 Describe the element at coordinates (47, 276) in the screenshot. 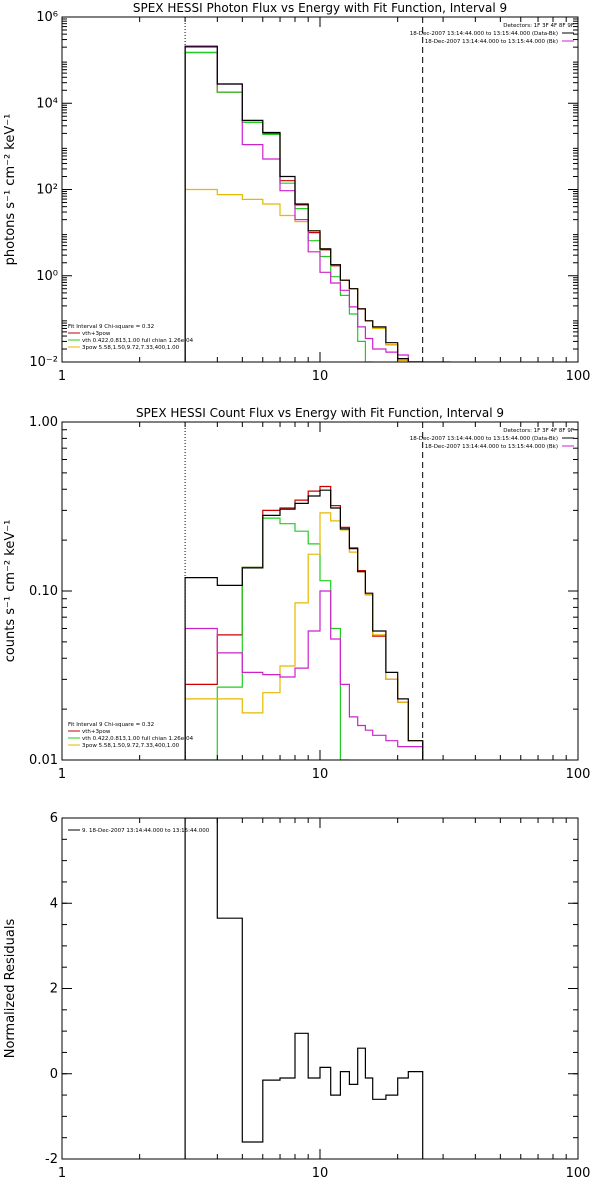

I see `y-tick-label: 10⁰` at that location.